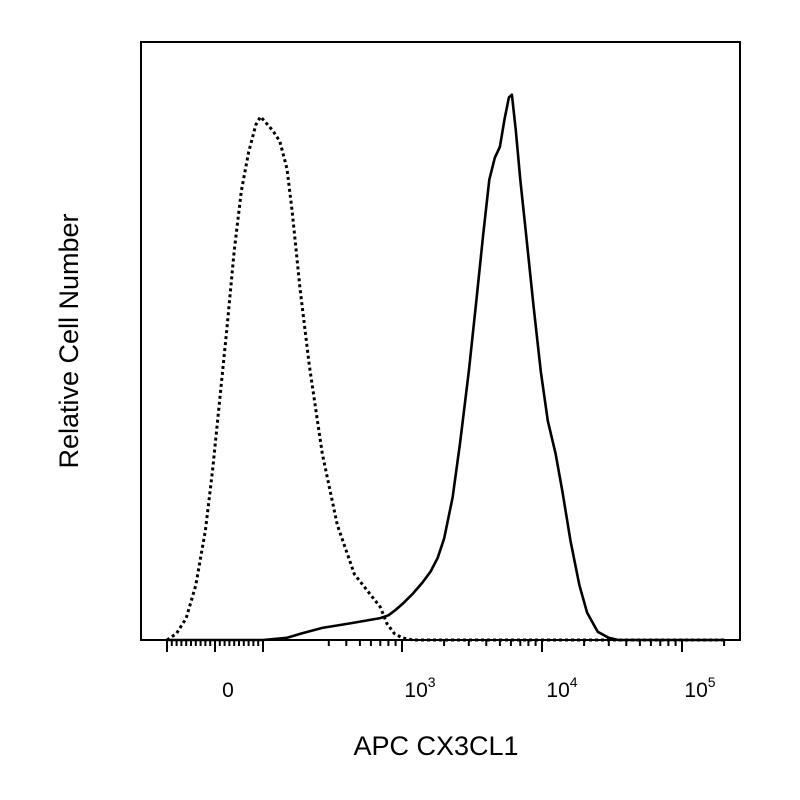  What do you see at coordinates (699, 688) in the screenshot?
I see `x-tick-label: 10⁵` at bounding box center [699, 688].